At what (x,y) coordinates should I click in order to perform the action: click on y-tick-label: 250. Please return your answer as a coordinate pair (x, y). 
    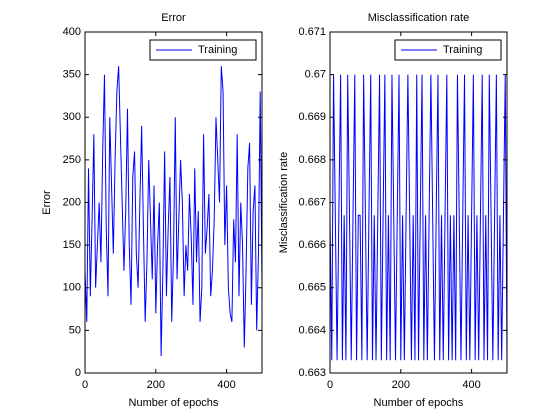
    Looking at the image, I should click on (72, 160).